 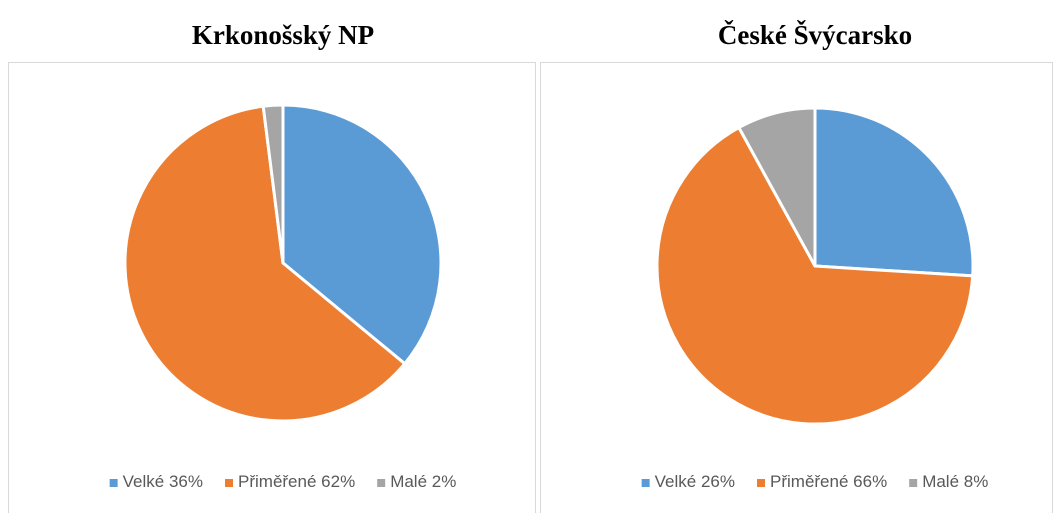 I want to click on legend-label: Přiměřené 66%, so click(x=828, y=481).